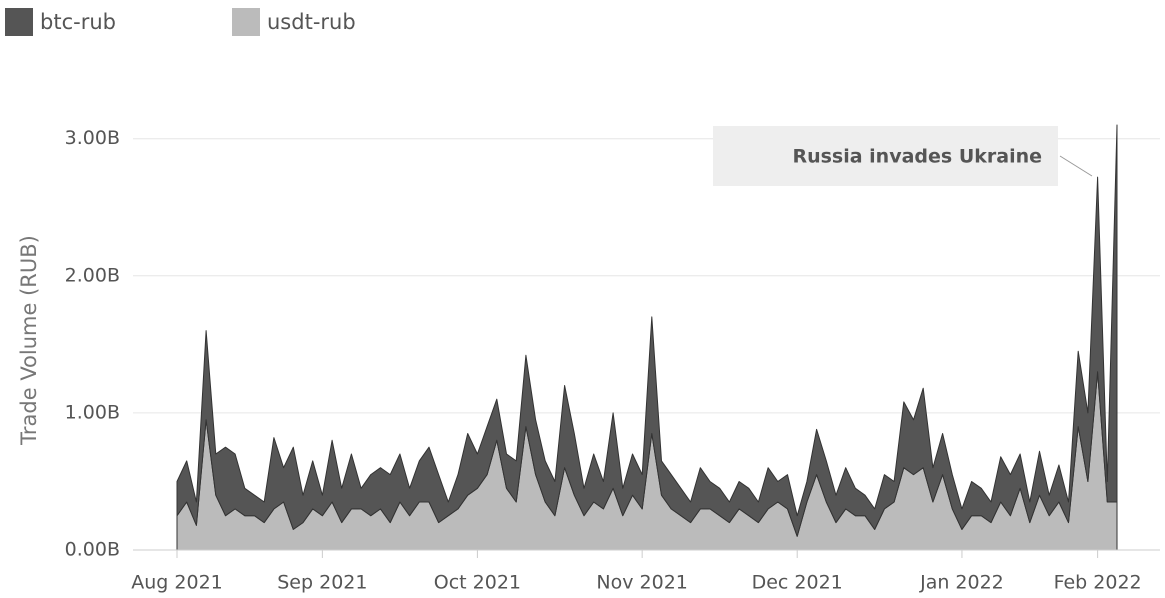 The image size is (1165, 598). I want to click on y-tick-label: 0.00B, so click(92, 550).